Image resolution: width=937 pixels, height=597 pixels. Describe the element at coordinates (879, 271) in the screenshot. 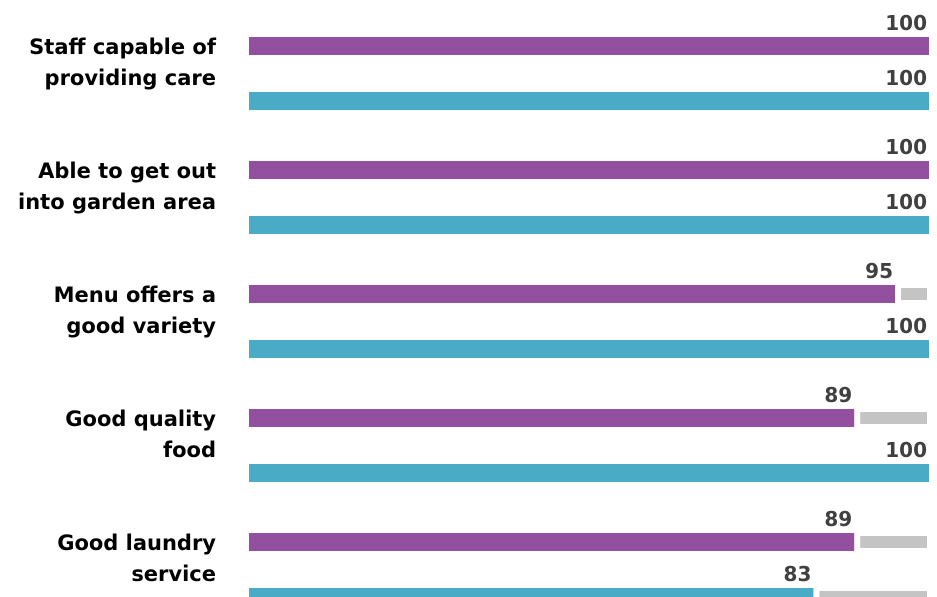

I see `value-label: 95` at that location.